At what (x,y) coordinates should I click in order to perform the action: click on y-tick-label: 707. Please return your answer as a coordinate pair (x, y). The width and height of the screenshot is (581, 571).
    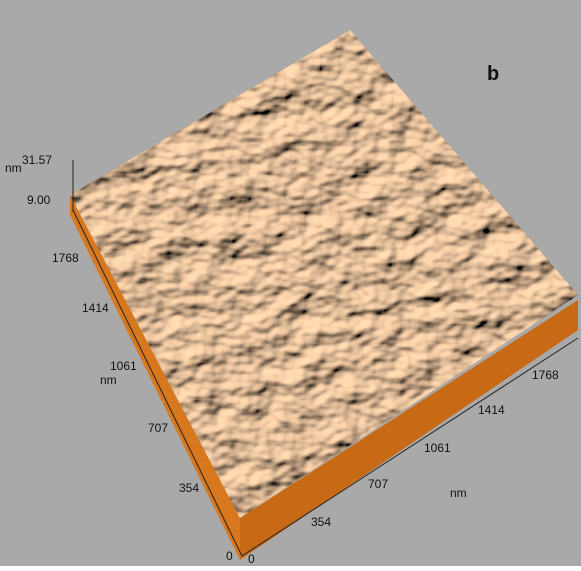
    Looking at the image, I should click on (158, 428).